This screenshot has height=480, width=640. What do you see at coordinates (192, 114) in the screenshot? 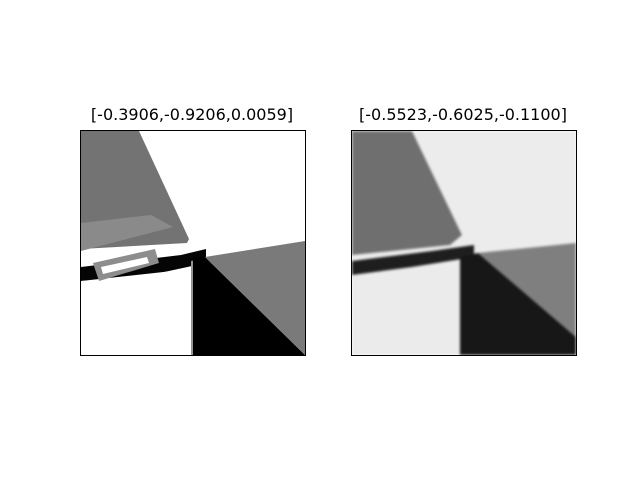
I see `panel-title-left: [-0.3906,-0.9206,0.0059]` at bounding box center [192, 114].